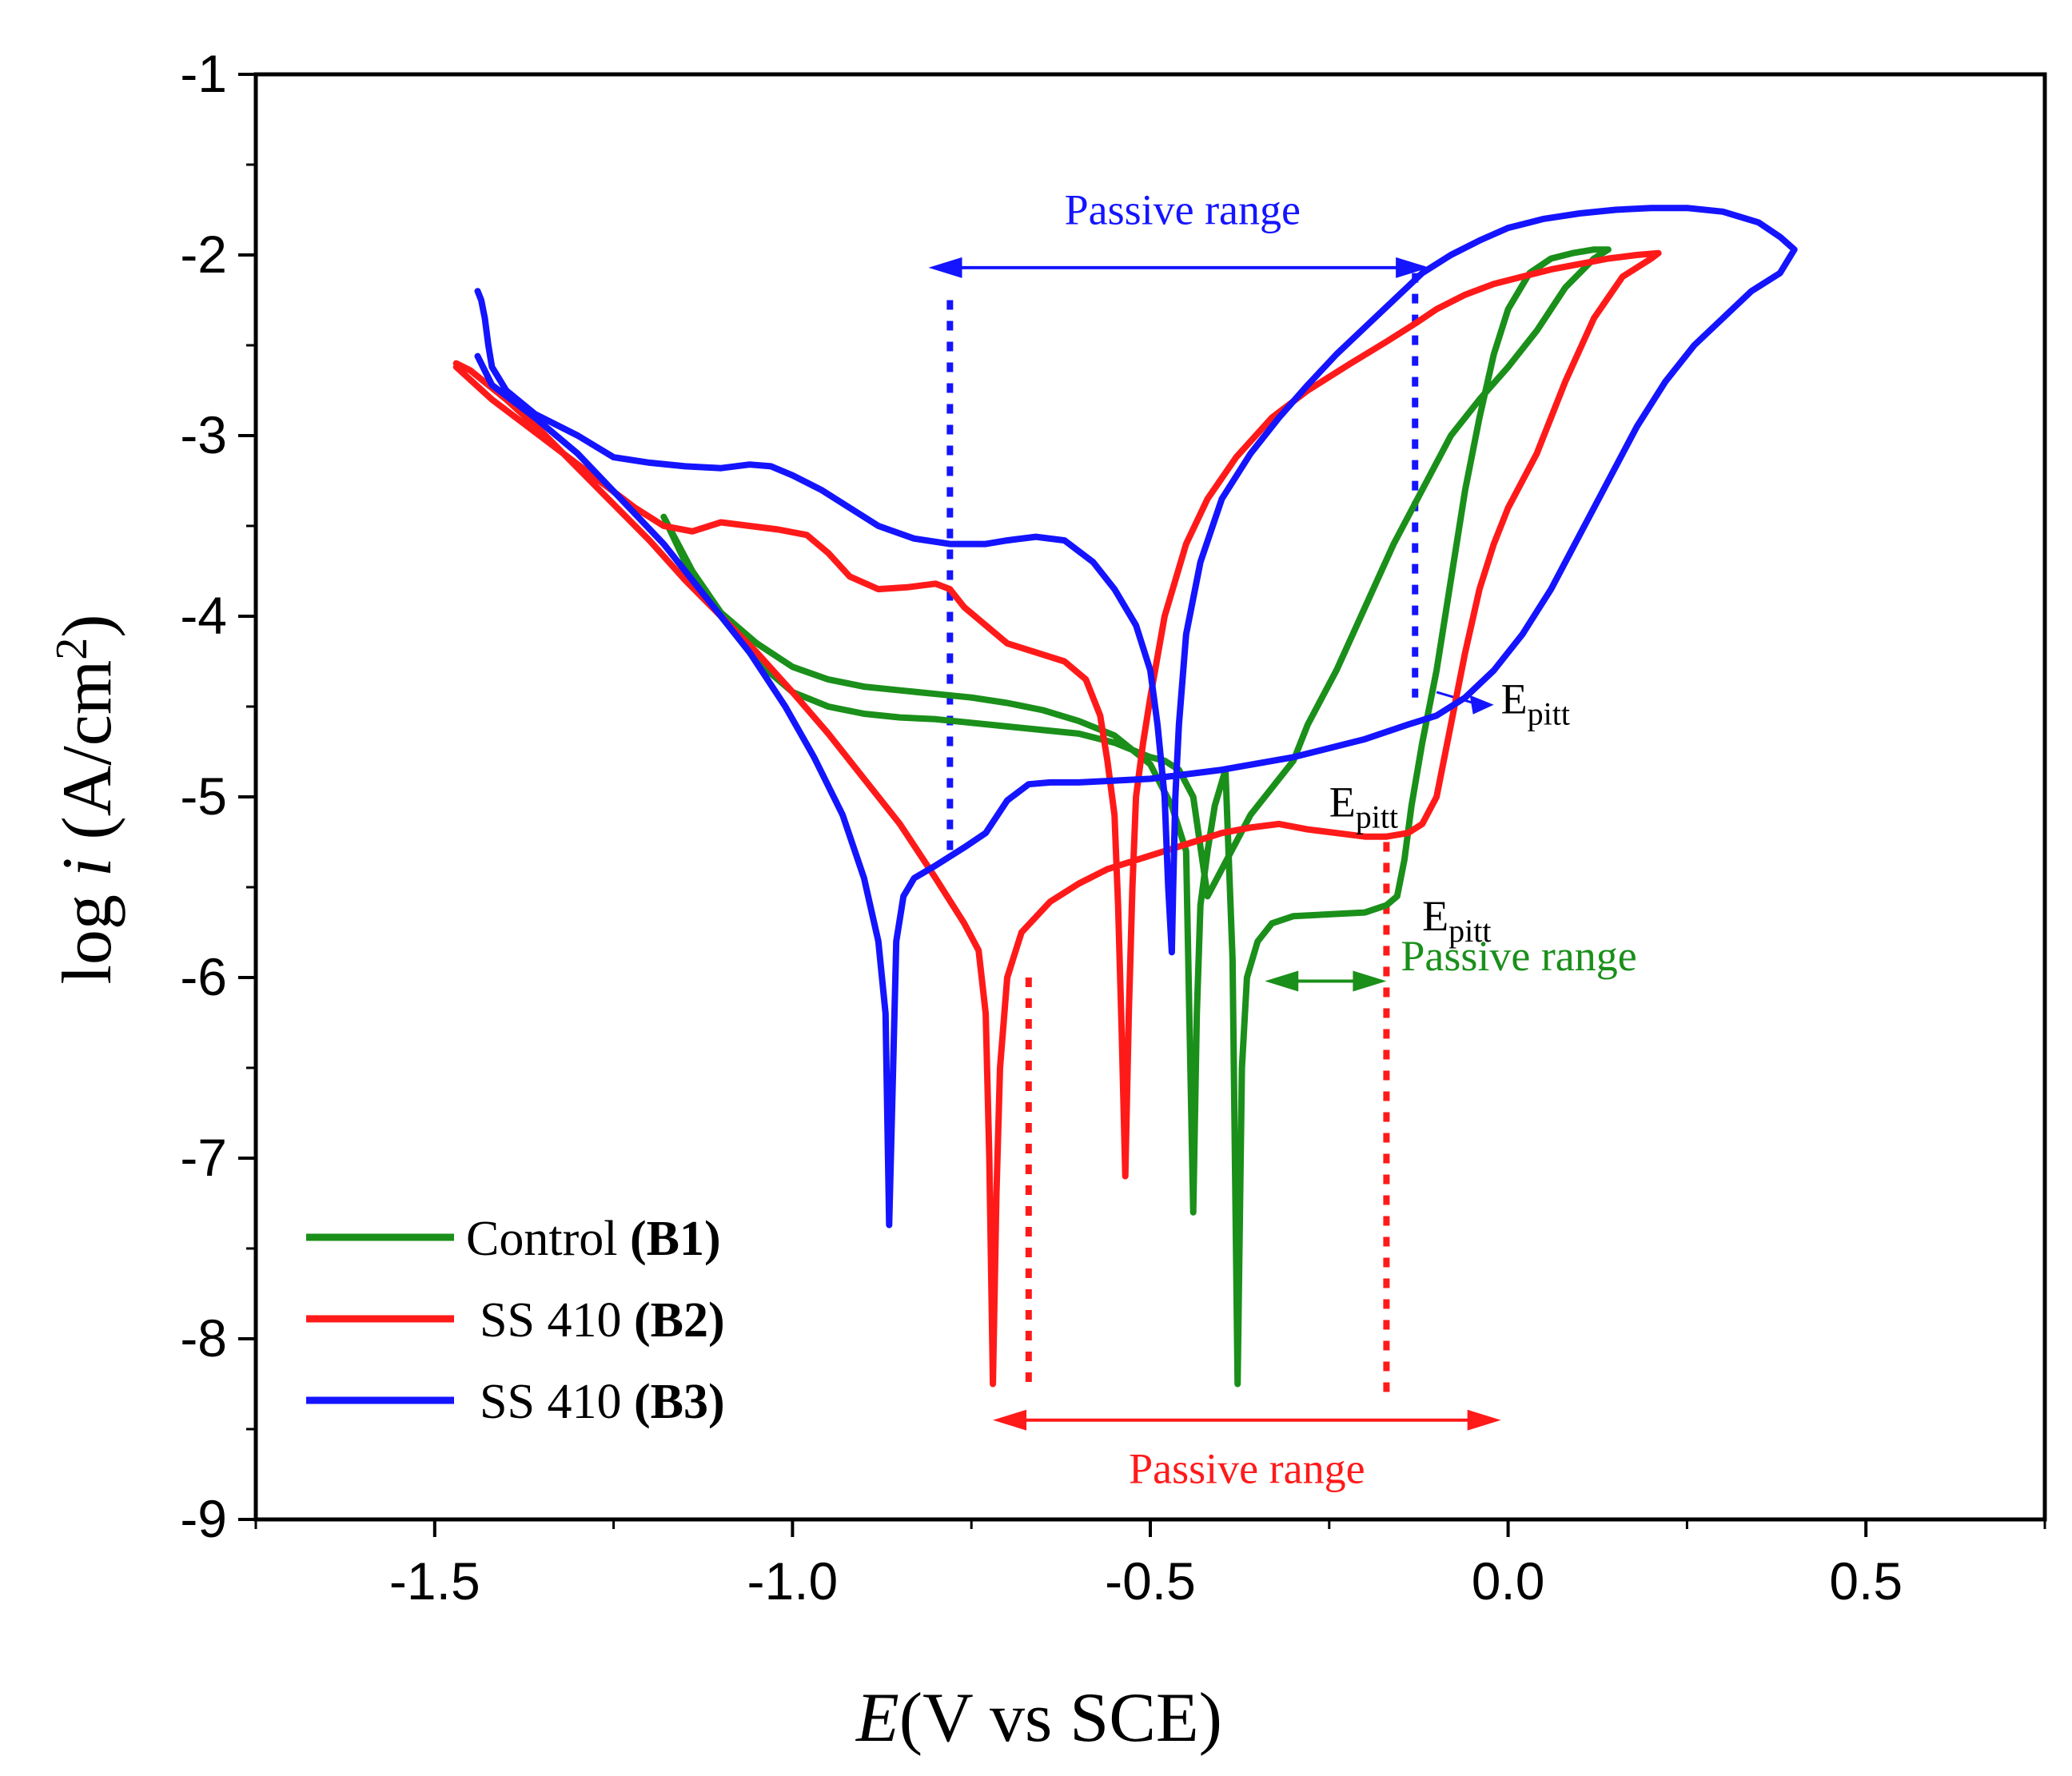 The width and height of the screenshot is (2072, 1776). Describe the element at coordinates (1413, 267) in the screenshot. I see `blue-passive-arrow-head-right` at that location.